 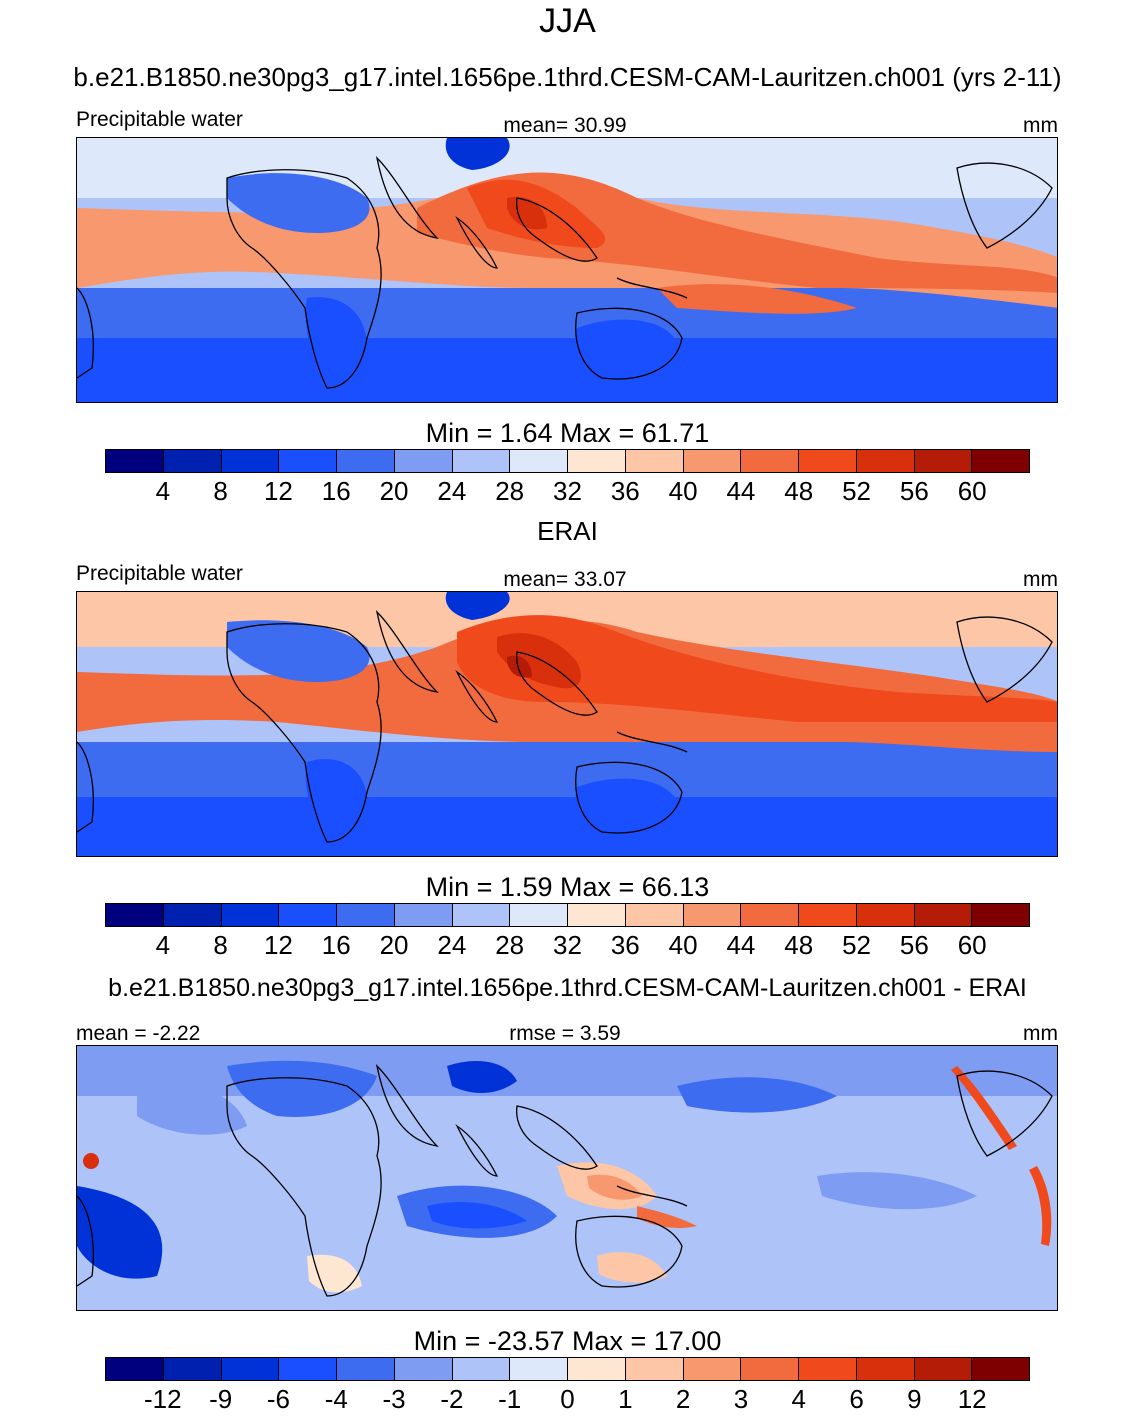 What do you see at coordinates (567, 433) in the screenshot?
I see `panel1-minmax: Min = 1.64 Max = 61.71` at bounding box center [567, 433].